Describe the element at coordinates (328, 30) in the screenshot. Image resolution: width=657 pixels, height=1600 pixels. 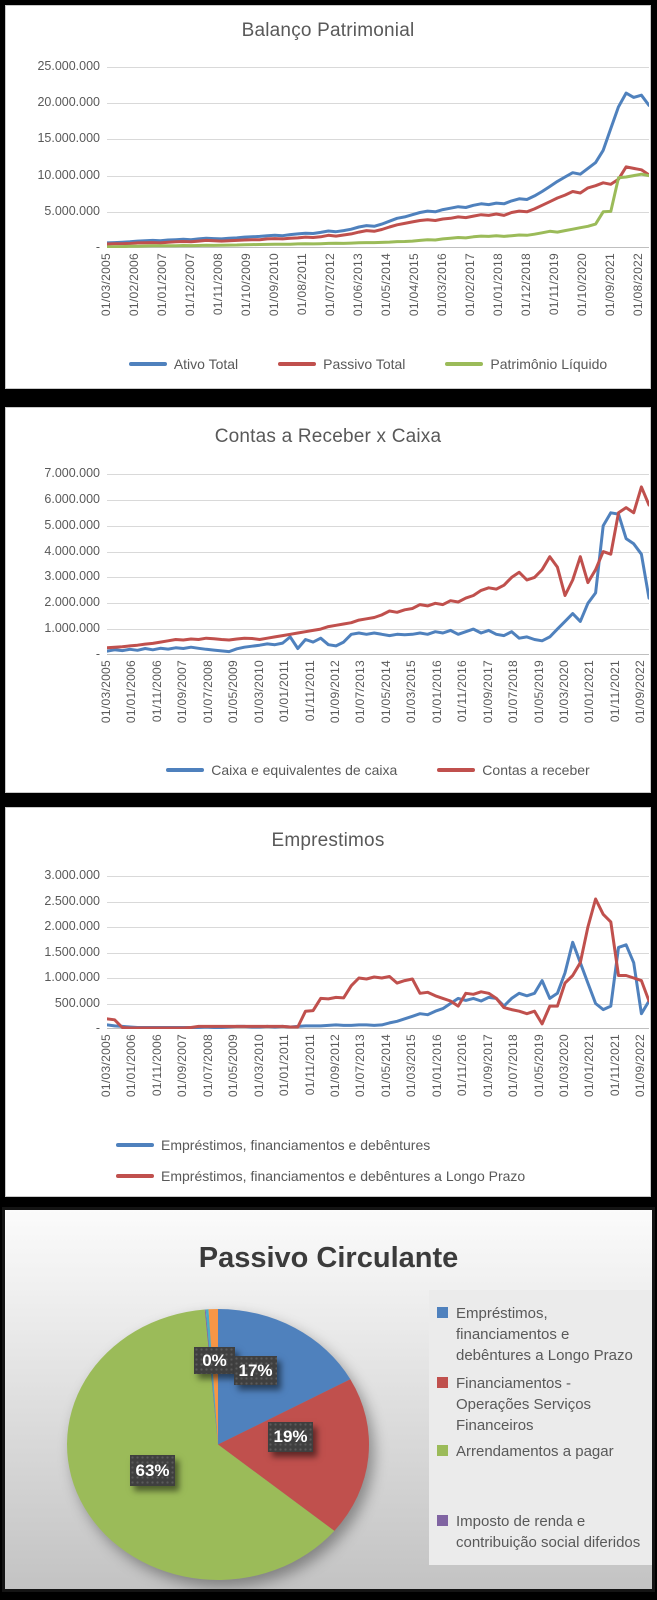
I see `chart-title: Balanço Patrimonial` at that location.